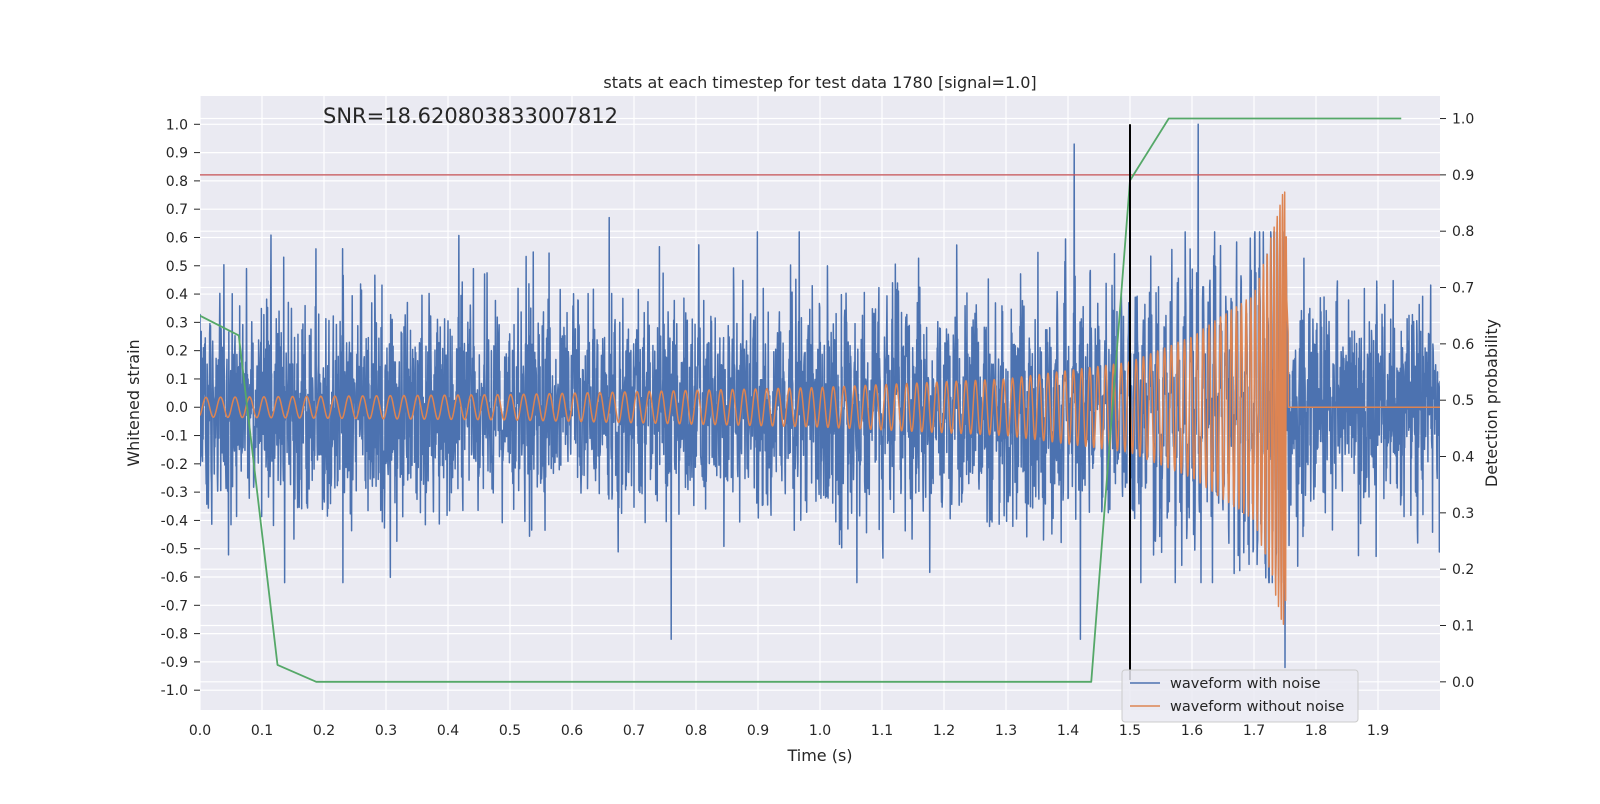 Image resolution: width=1600 pixels, height=804 pixels. What do you see at coordinates (177, 323) in the screenshot?
I see `left-y-tick-label: 0.3` at bounding box center [177, 323].